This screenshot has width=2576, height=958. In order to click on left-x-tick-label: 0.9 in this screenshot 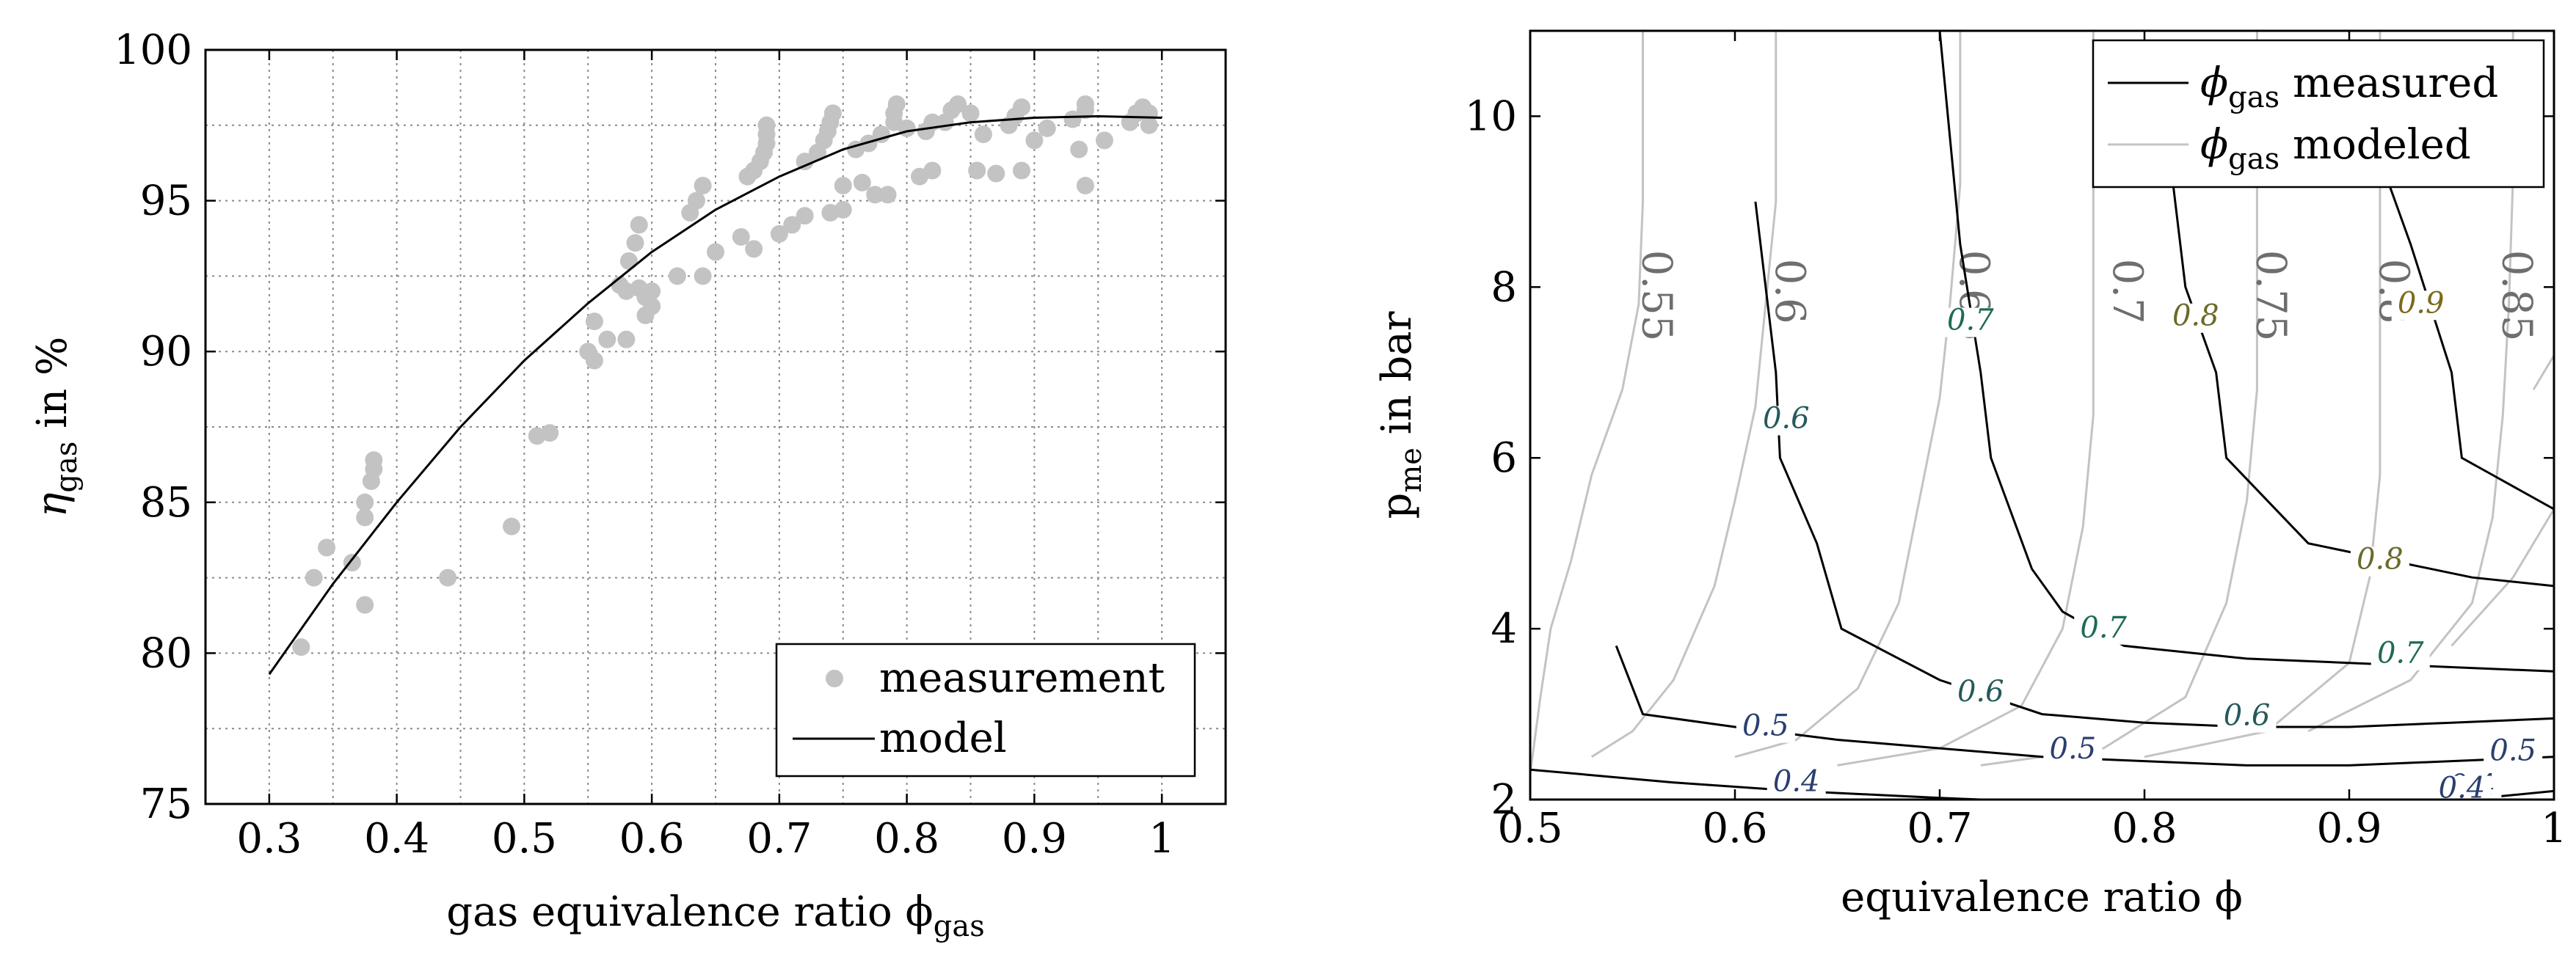, I will do `click(1034, 839)`.